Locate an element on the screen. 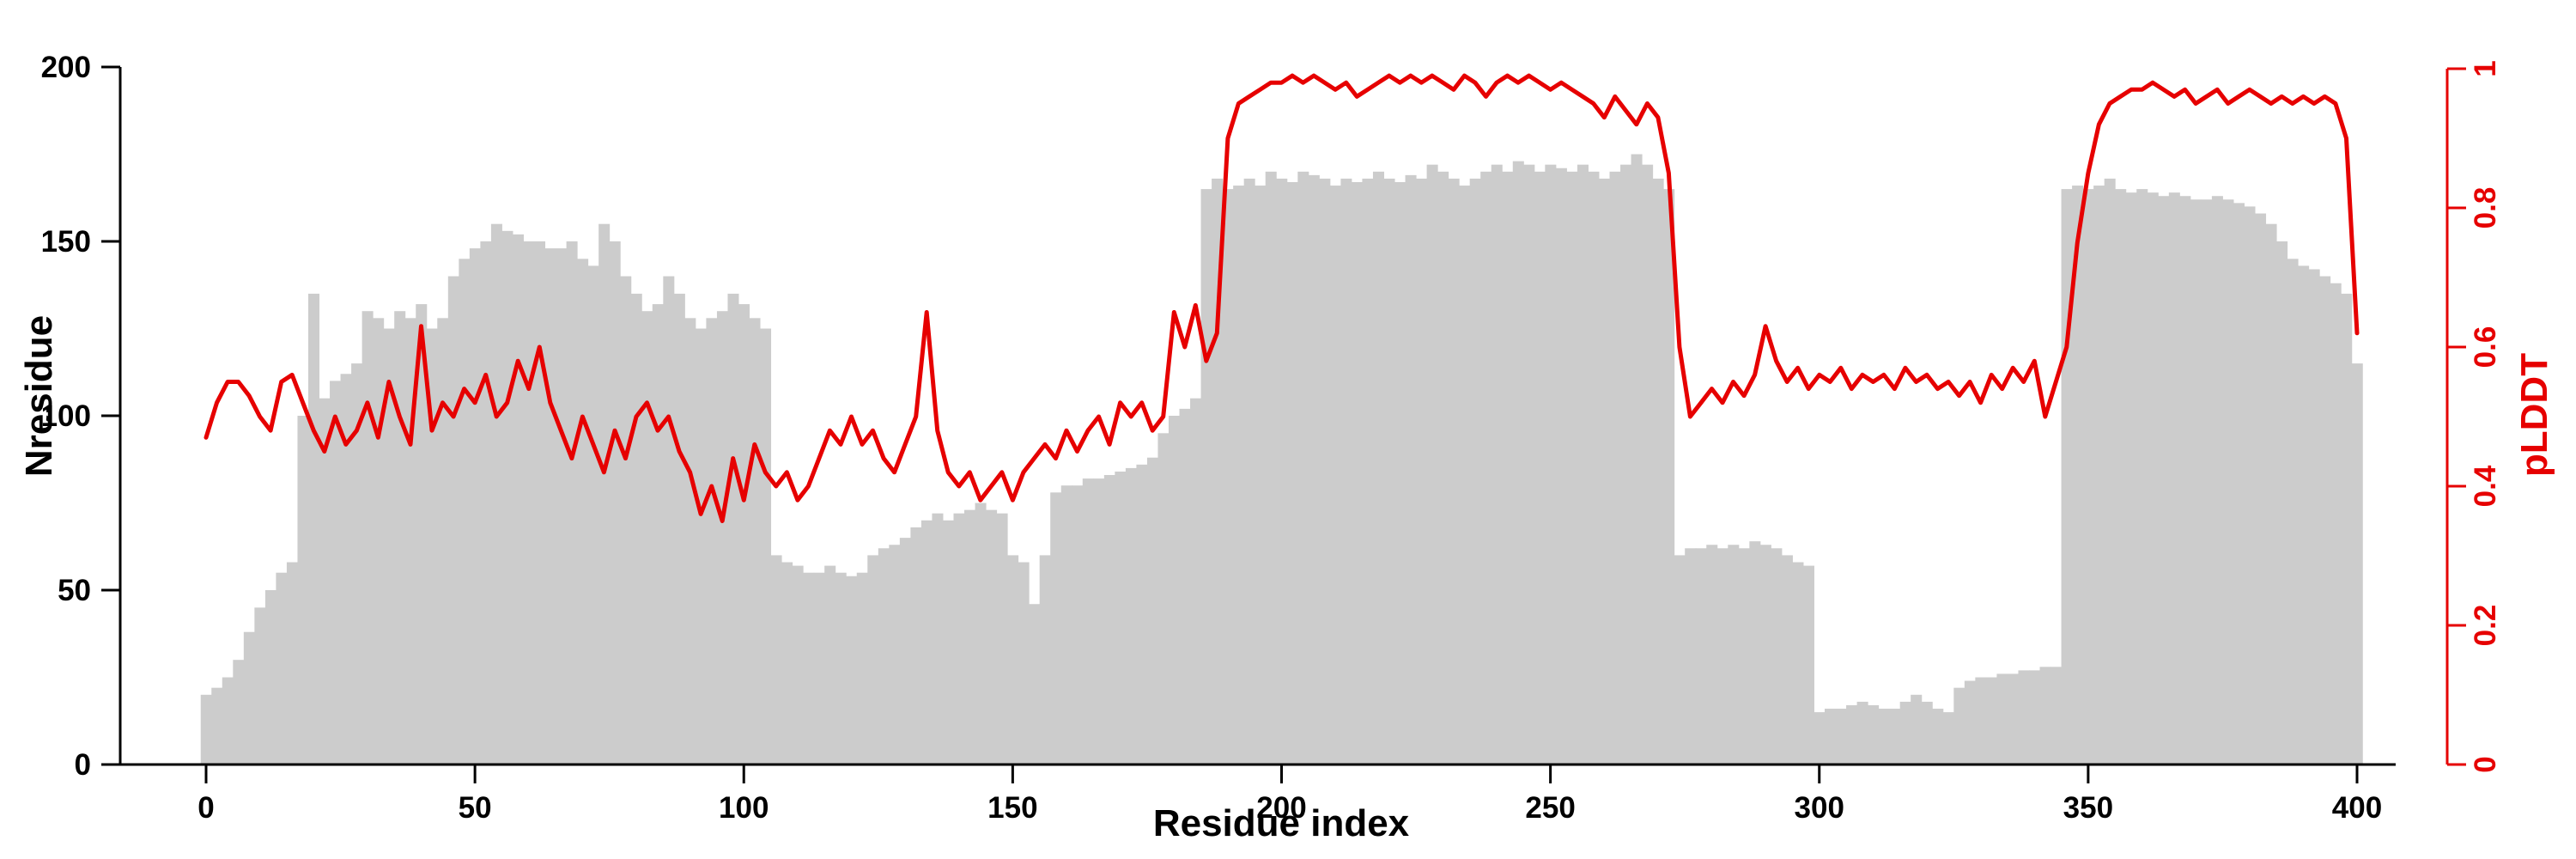 The image size is (2576, 859). left-tick-label: 100 is located at coordinates (66, 416).